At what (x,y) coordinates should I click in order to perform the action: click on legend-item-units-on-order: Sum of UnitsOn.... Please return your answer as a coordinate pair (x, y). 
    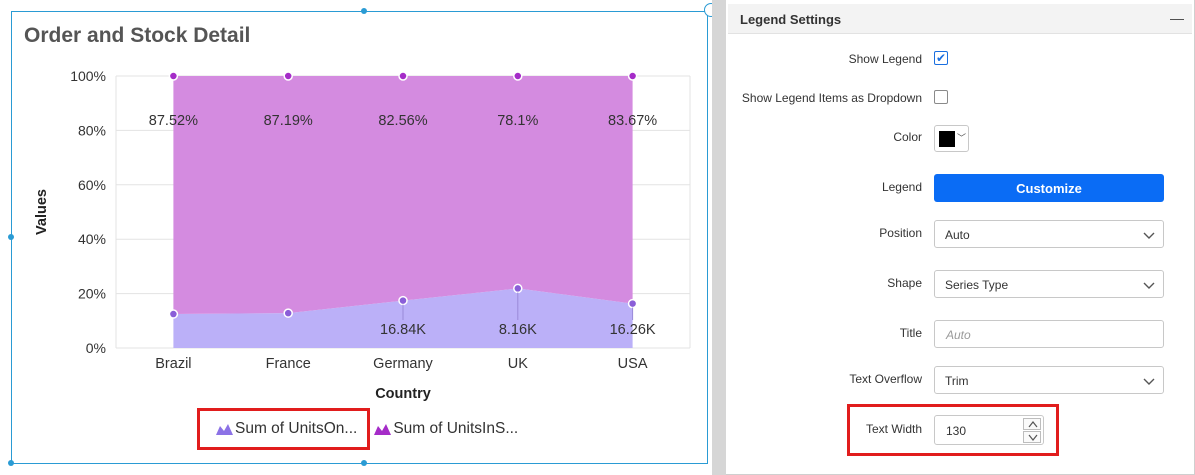
    Looking at the image, I should click on (284, 429).